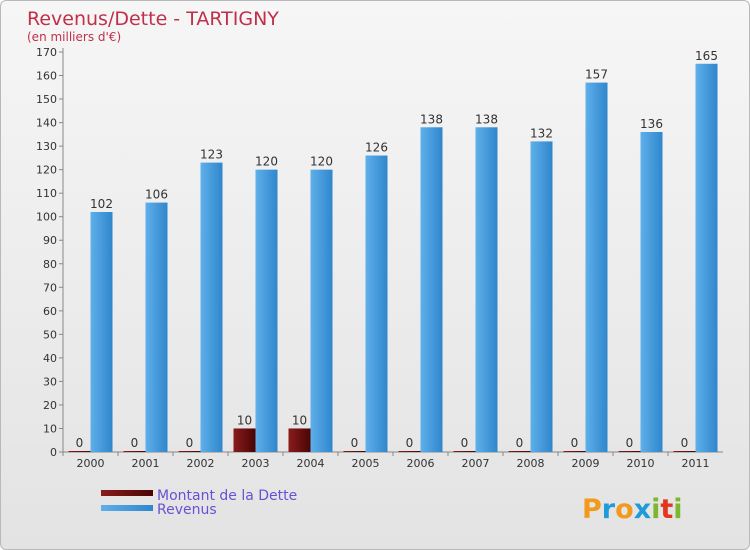  Describe the element at coordinates (156, 195) in the screenshot. I see `data-label-revenue: 106` at that location.